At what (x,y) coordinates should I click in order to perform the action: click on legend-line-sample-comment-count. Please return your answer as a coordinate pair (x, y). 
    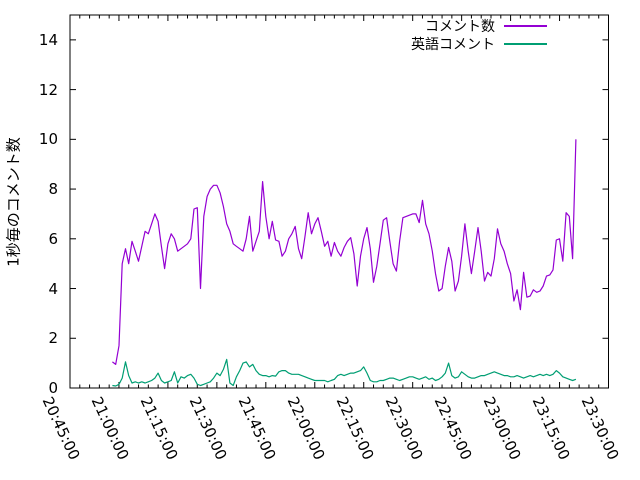
    Looking at the image, I should click on (525, 26).